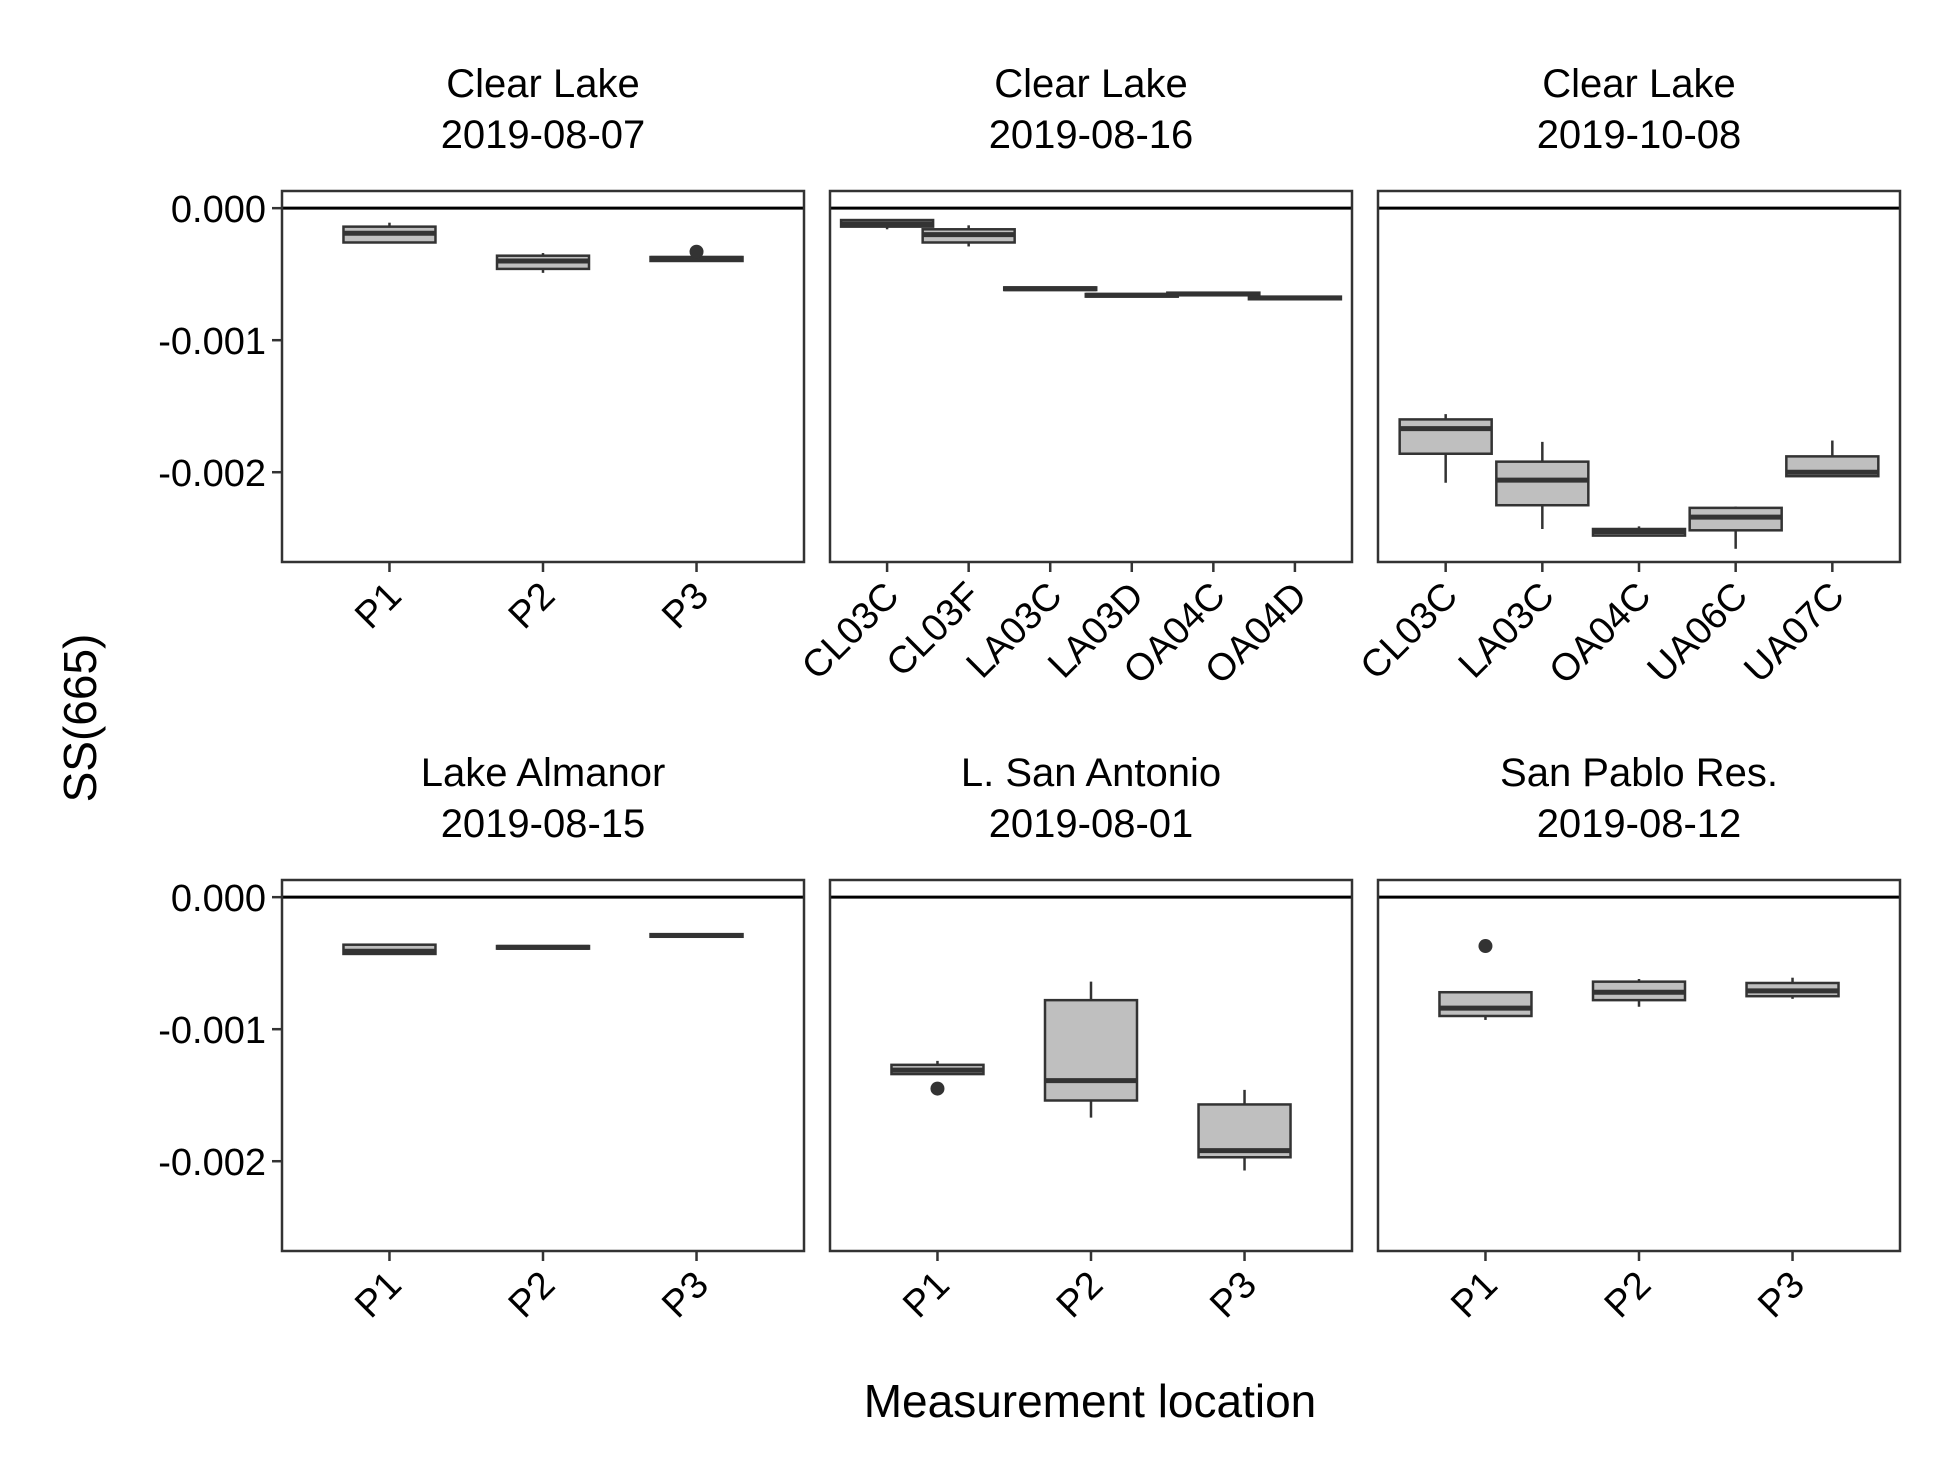 This screenshot has width=1950, height=1462. What do you see at coordinates (1091, 824) in the screenshot?
I see `panel-title-line2: 2019-08-01` at bounding box center [1091, 824].